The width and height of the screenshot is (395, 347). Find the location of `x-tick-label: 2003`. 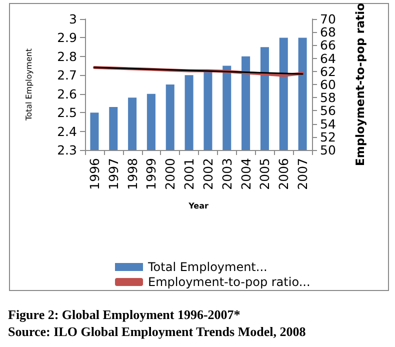

x-tick-label: 2003 is located at coordinates (226, 174).